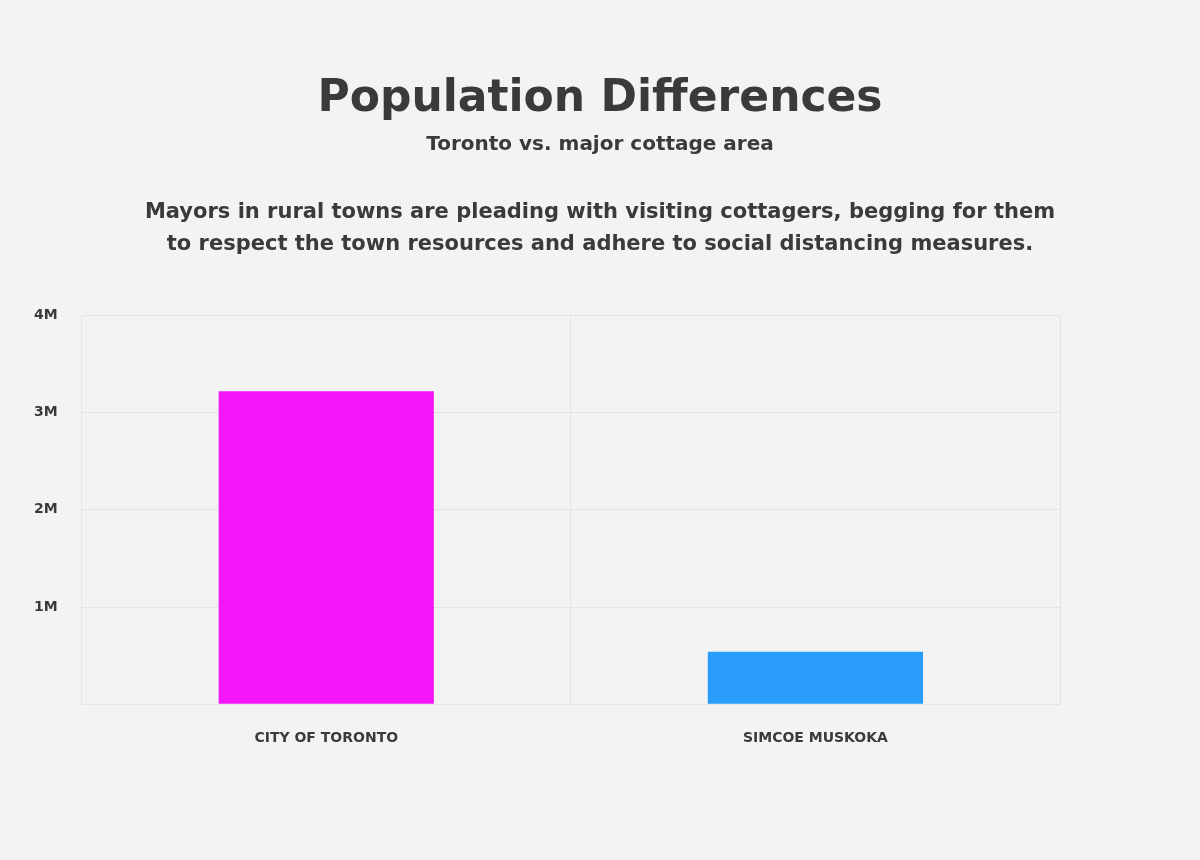  Describe the element at coordinates (600, 227) in the screenshot. I see `text: Mayors in rural towns are pleading with visiting cottagers, begging for them to respect the town resources and adhere to social distancing measures.` at that location.